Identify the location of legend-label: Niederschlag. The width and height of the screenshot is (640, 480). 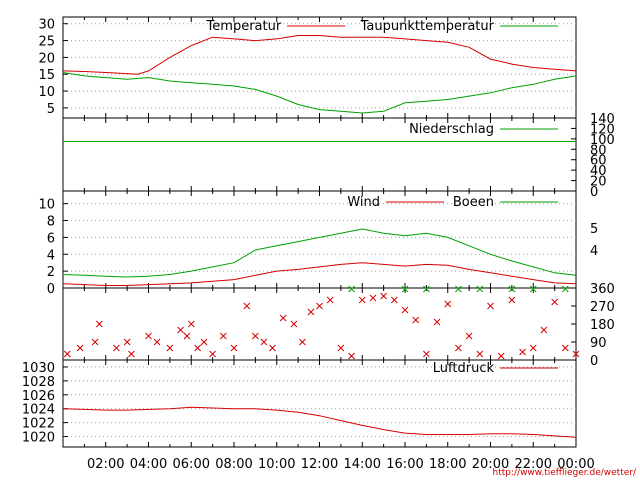
(451, 129).